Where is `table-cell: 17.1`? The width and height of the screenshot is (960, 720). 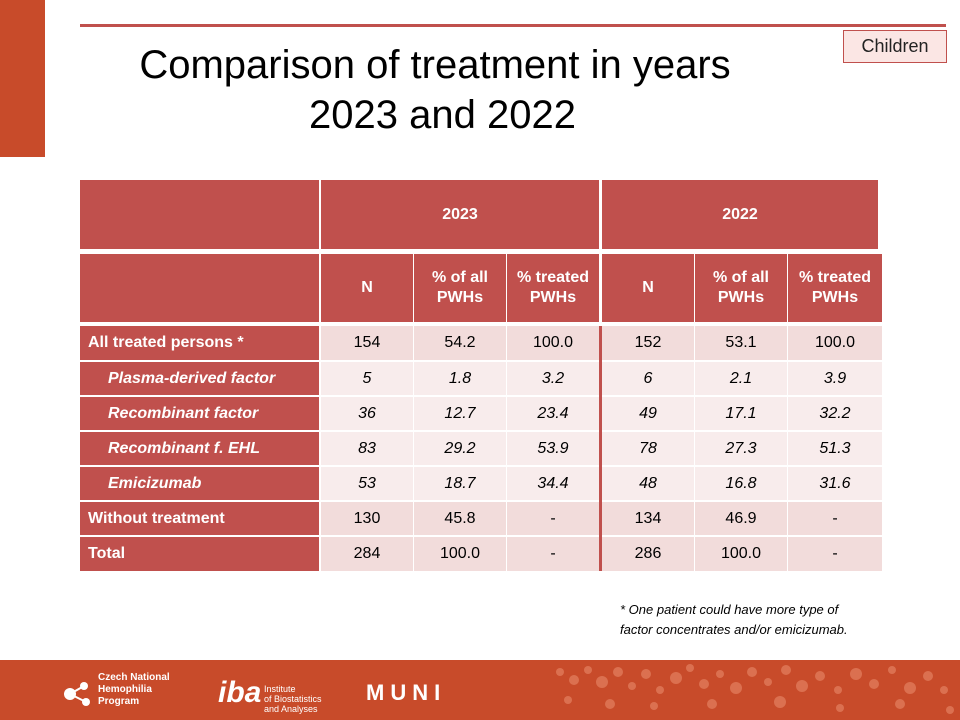 table-cell: 17.1 is located at coordinates (741, 413).